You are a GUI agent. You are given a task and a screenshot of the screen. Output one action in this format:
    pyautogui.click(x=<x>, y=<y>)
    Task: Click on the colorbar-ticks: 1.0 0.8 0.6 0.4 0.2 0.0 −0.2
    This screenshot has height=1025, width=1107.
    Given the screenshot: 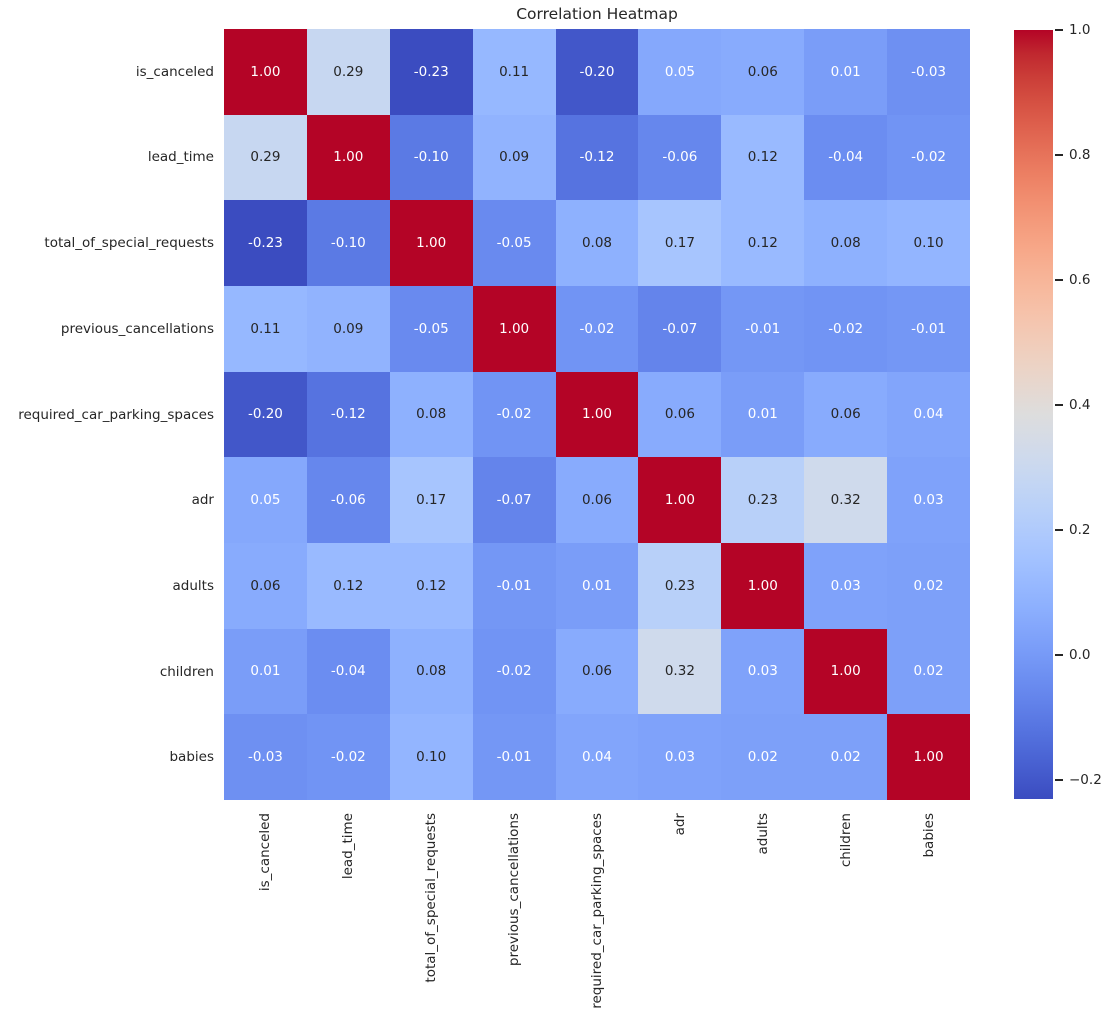 What is the action you would take?
    pyautogui.click(x=1080, y=410)
    